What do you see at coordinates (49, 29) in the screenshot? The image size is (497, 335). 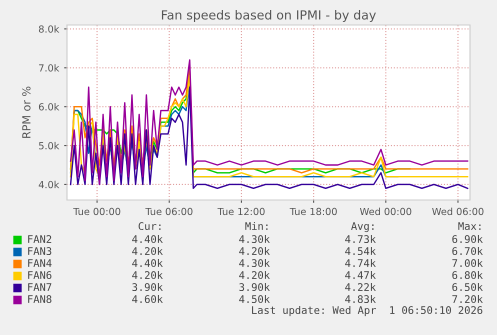 I see `y-tick-label: 8.0k` at bounding box center [49, 29].